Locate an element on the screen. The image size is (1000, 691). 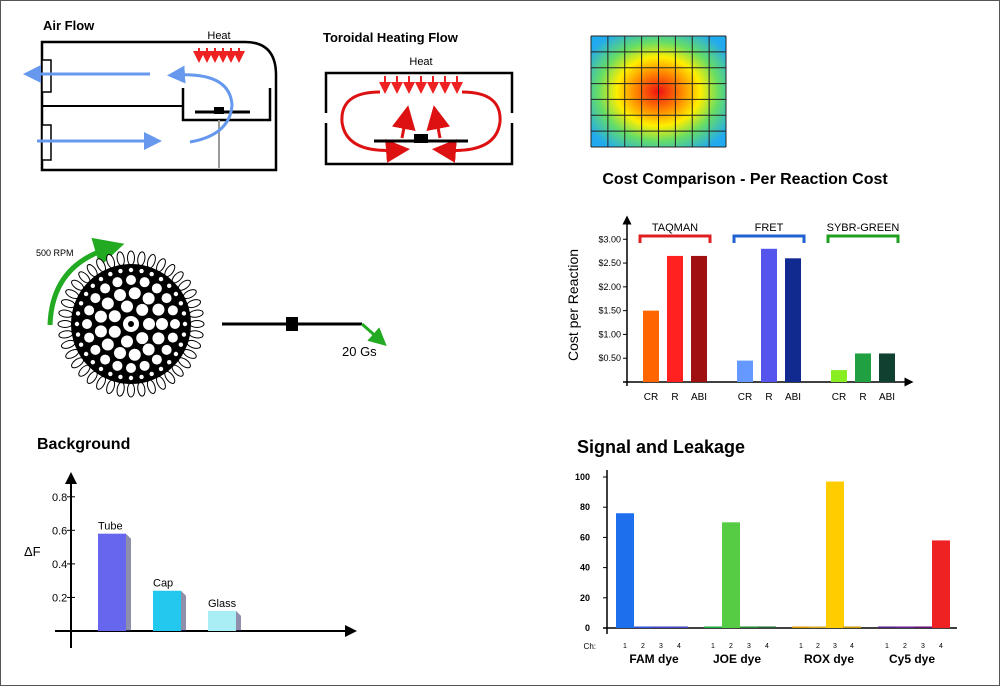
cost-chart-title: Cost Comparison - Per Reaction Cost is located at coordinates (745, 179).